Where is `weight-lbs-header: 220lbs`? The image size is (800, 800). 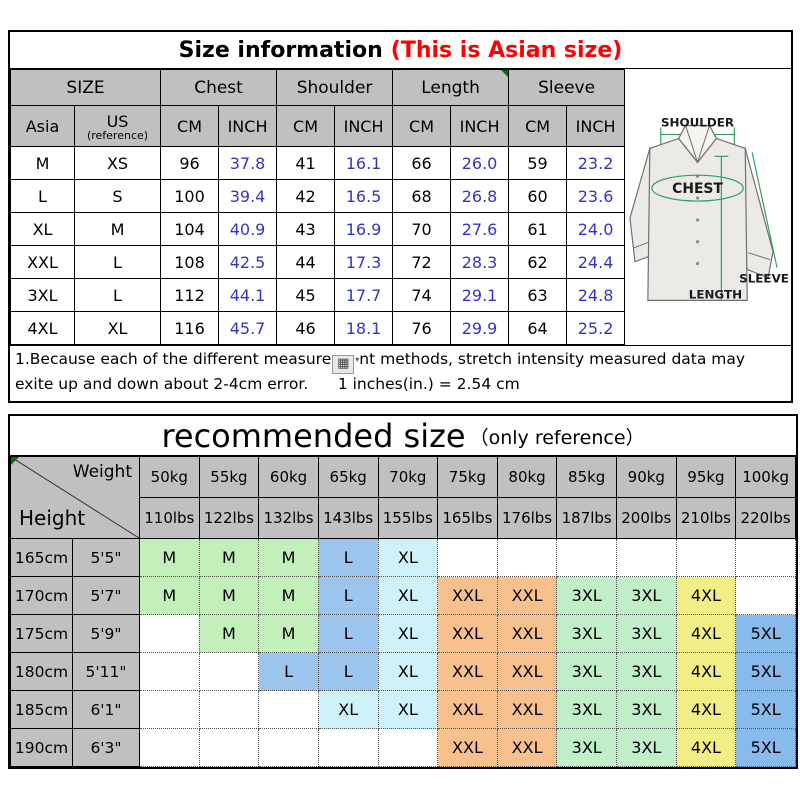 weight-lbs-header: 220lbs is located at coordinates (765, 518).